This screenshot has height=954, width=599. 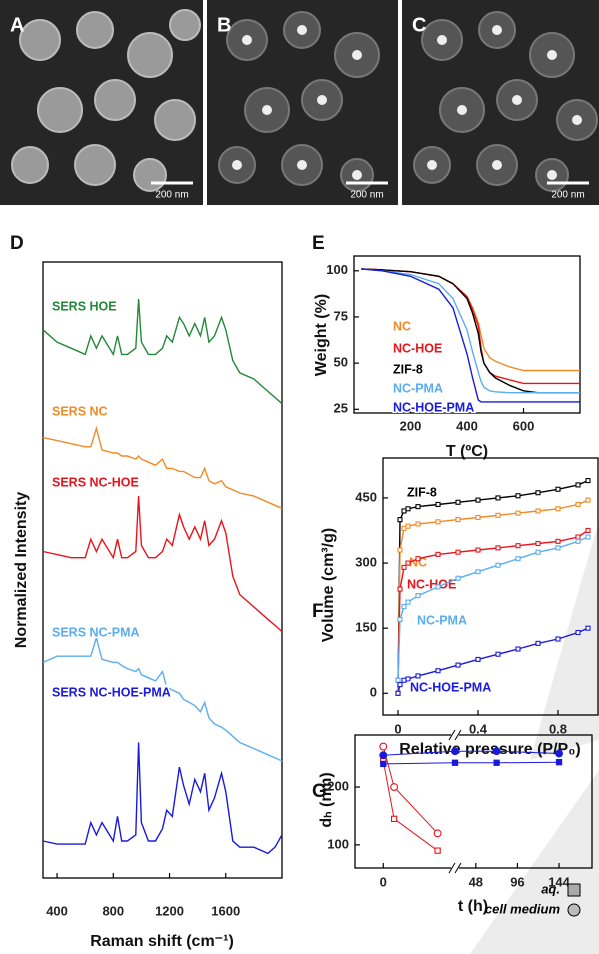 What do you see at coordinates (490, 749) in the screenshot?
I see `x-axis-label: Relative pressure (P/P₀)` at bounding box center [490, 749].